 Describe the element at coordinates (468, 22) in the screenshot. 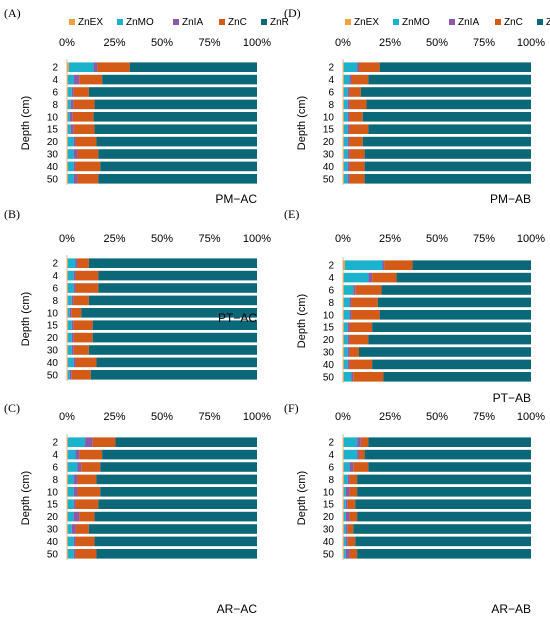

I see `legend-label: ZnIA` at that location.